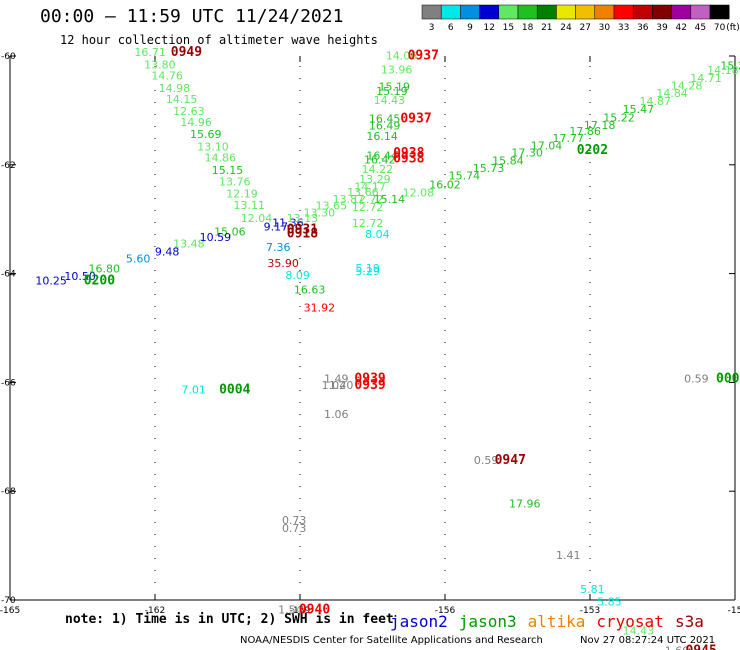  I want to click on wave-height-value: 31.92, so click(320, 308).